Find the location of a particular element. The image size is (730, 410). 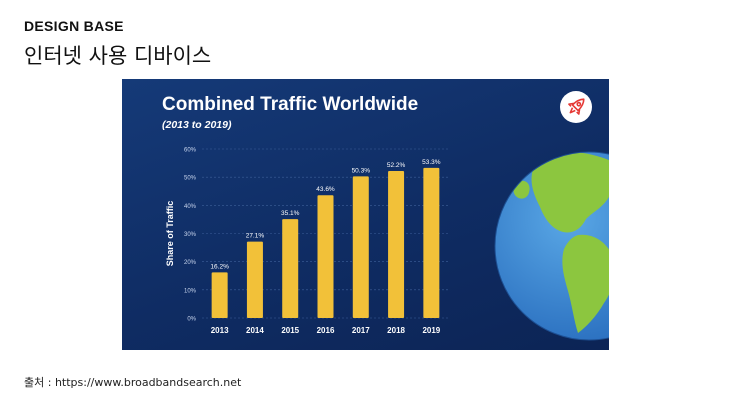

x-tick-label: 2018 is located at coordinates (396, 330).